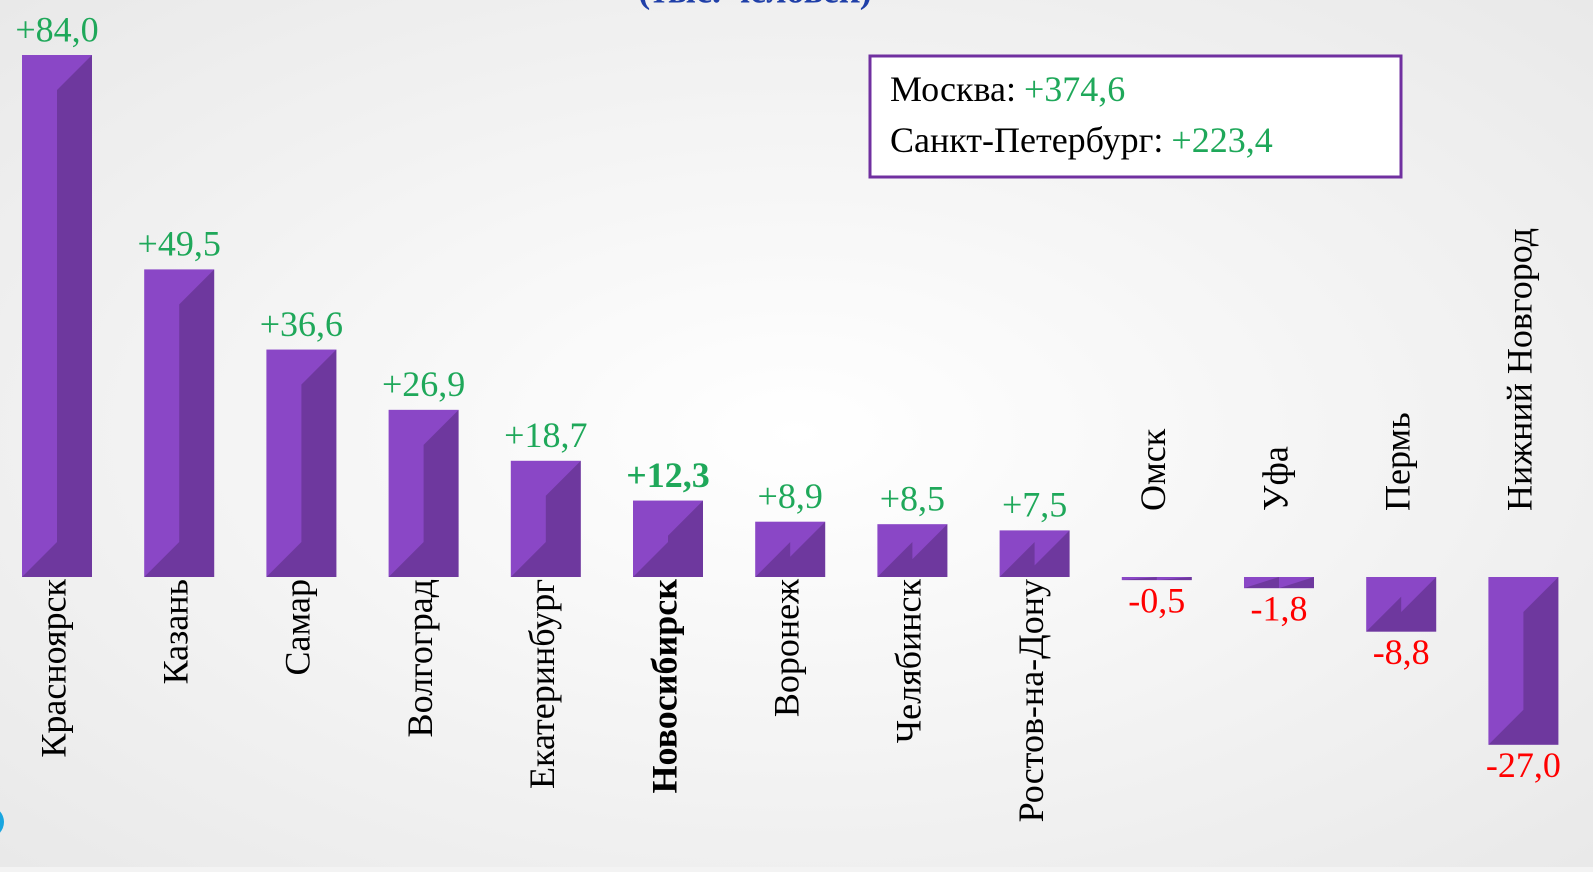  I want to click on chart-subtitle: (тыс. человек), so click(755, 5).